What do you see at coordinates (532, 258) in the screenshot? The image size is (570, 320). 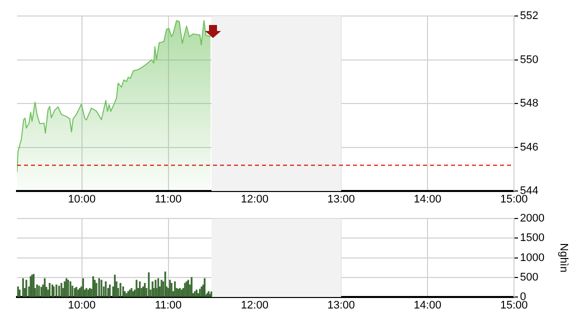 I see `y-tick-label: 1000` at bounding box center [532, 258].